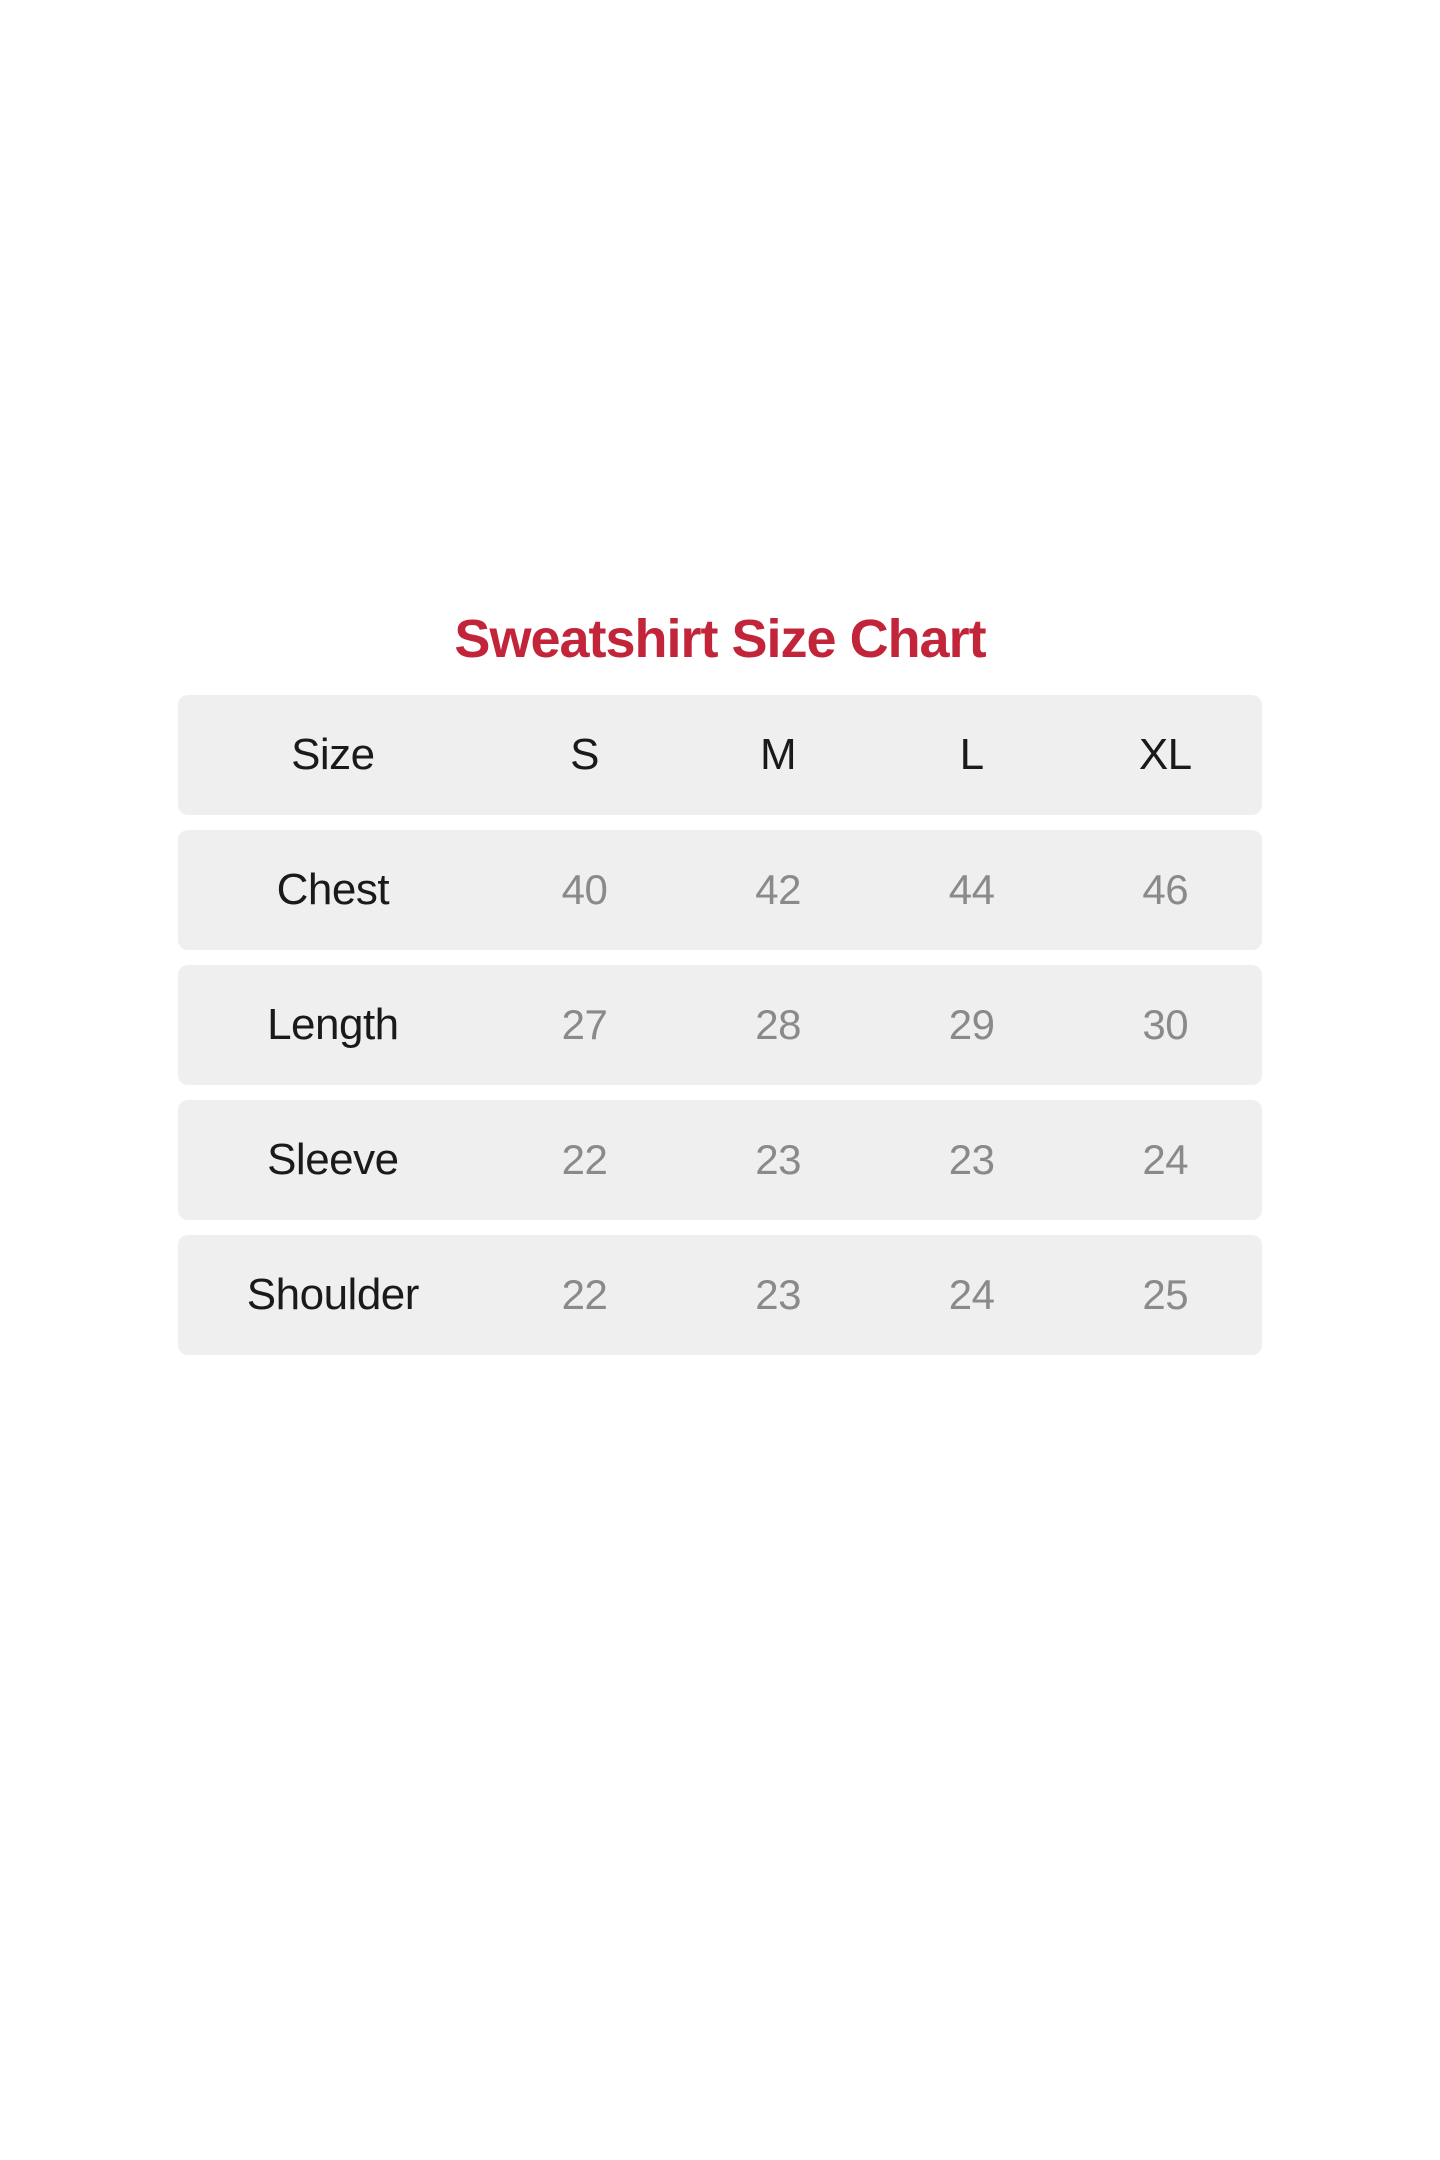 The width and height of the screenshot is (1440, 2160). I want to click on cell-value: 25, so click(1165, 1295).